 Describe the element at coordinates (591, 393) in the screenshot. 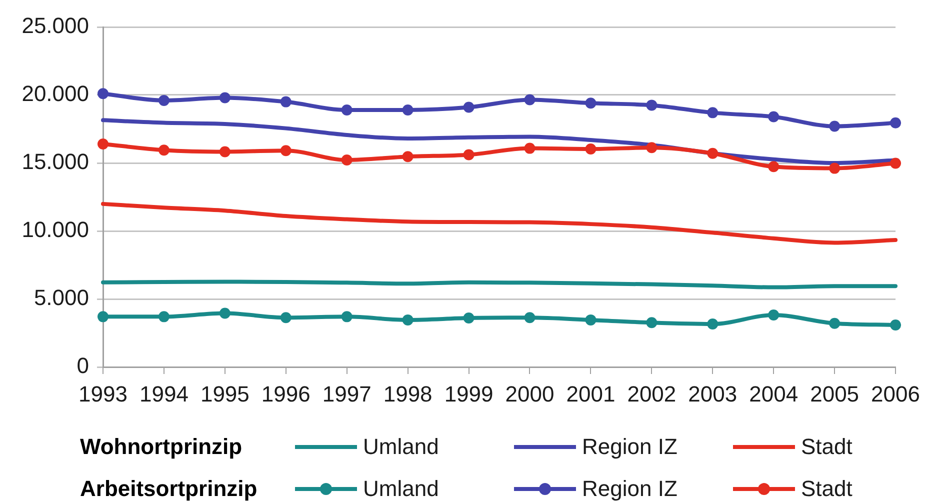

I see `x-tick-label: 2001` at that location.